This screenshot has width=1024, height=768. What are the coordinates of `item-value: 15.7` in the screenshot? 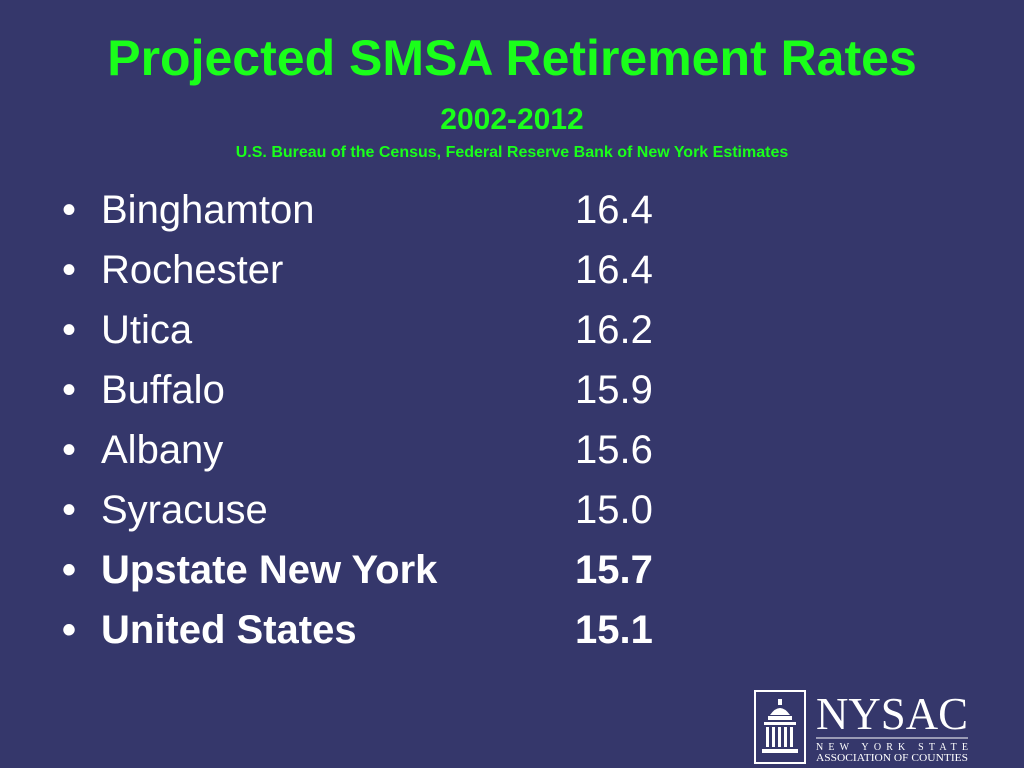 It's located at (614, 570).